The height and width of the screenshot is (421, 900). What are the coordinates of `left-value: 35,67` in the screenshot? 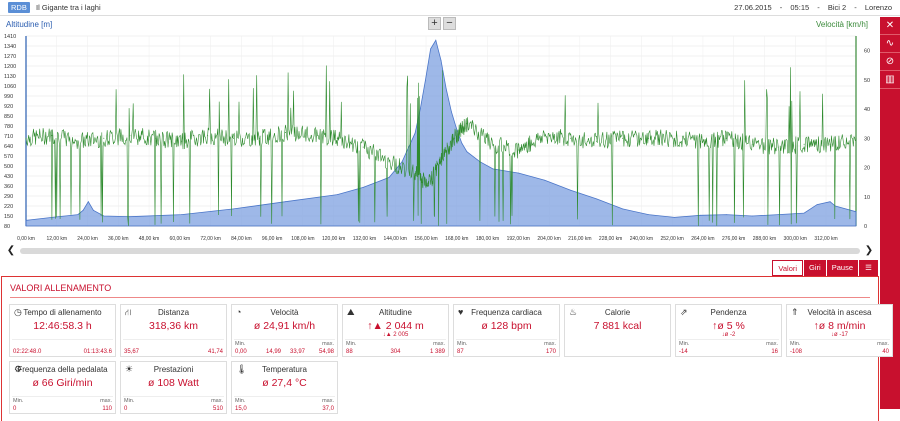 It's located at (132, 352).